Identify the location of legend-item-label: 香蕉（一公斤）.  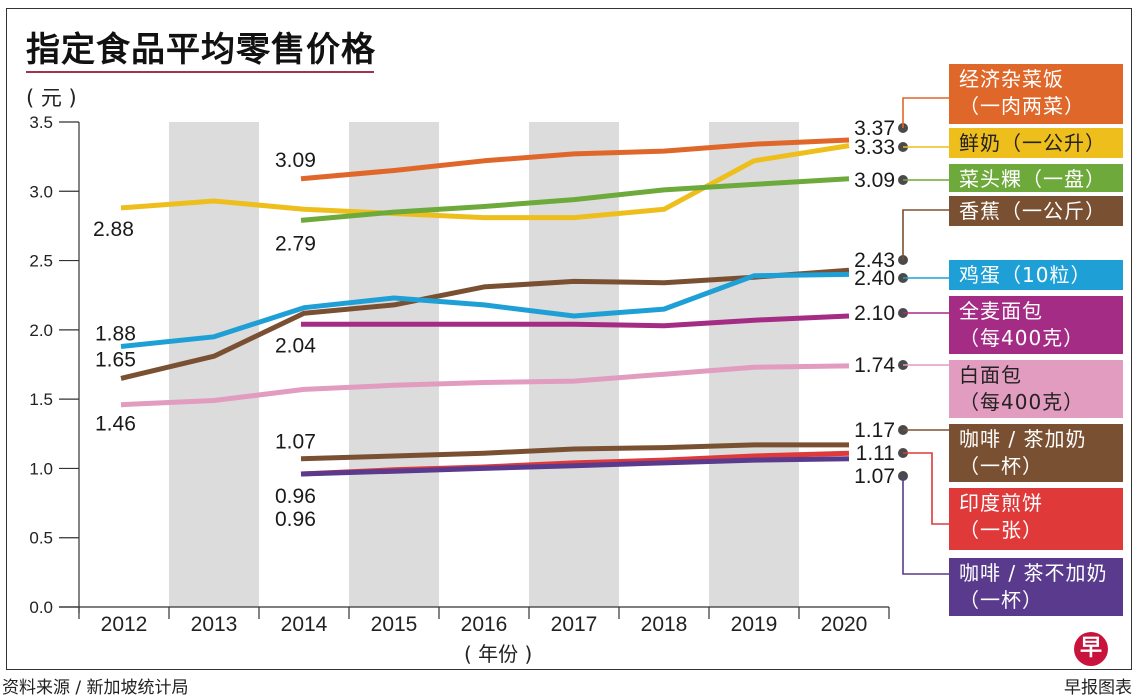
(1032, 211).